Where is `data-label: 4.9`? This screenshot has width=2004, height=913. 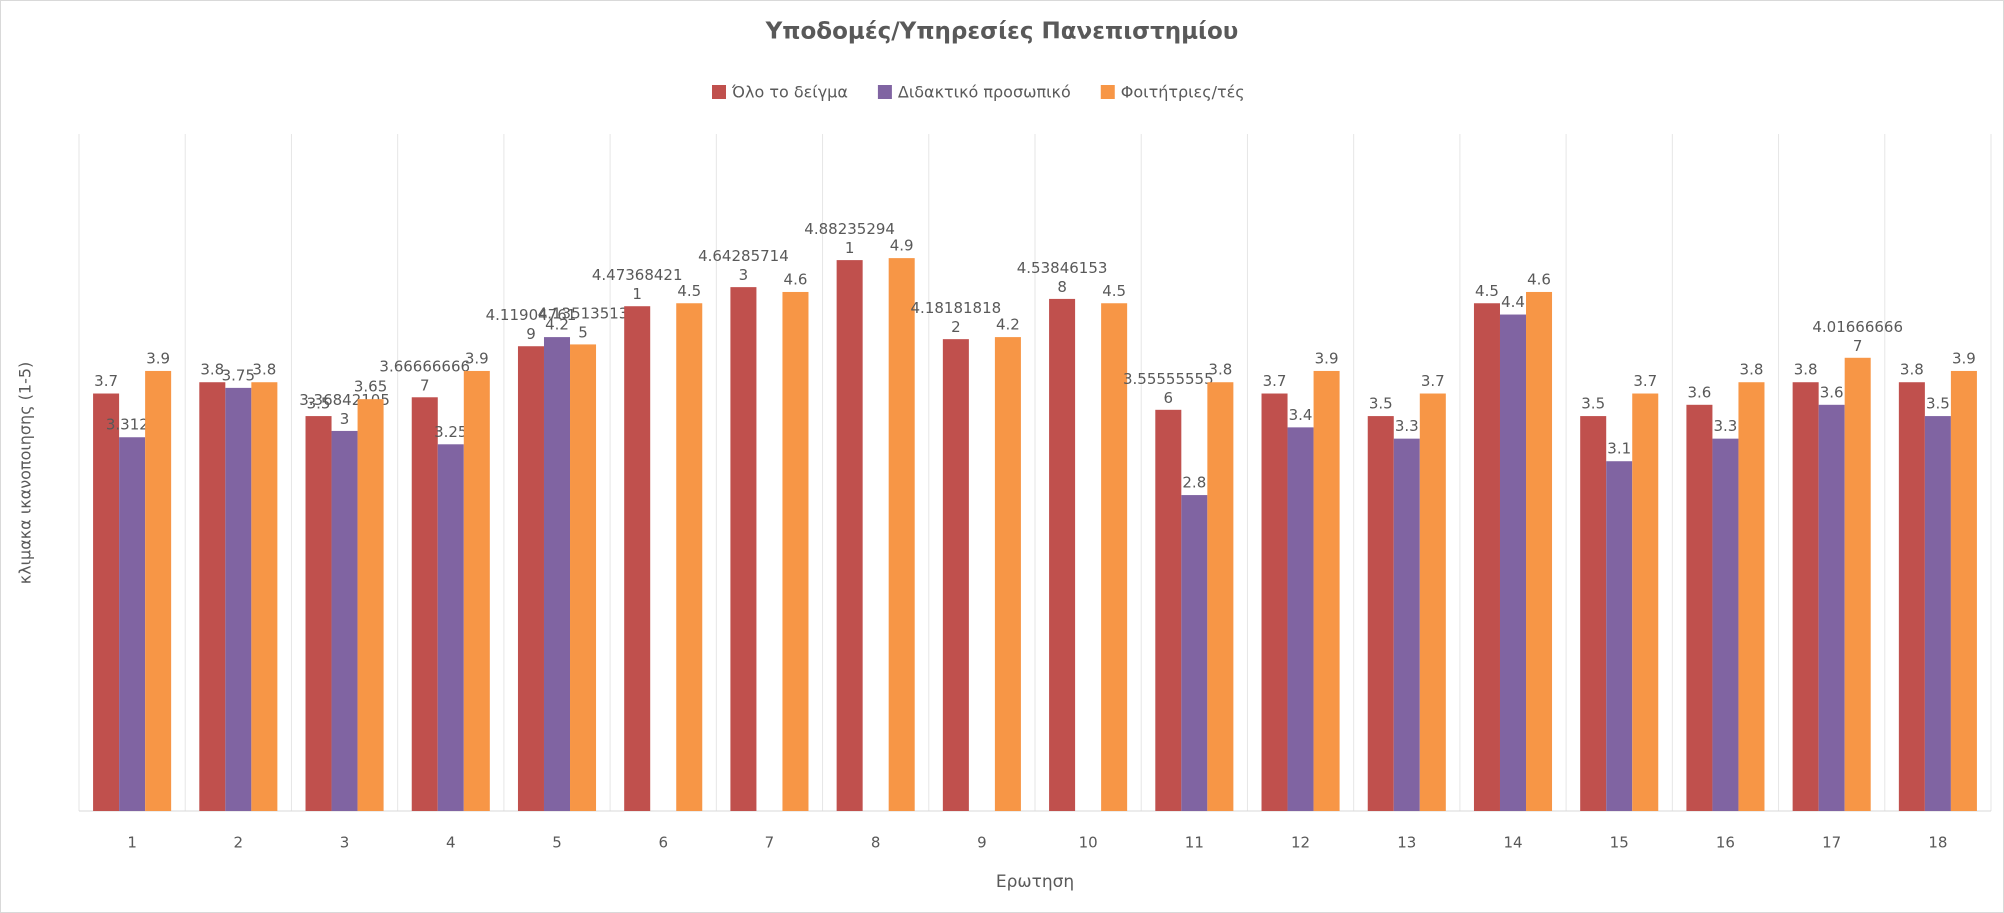 data-label: 4.9 is located at coordinates (902, 246).